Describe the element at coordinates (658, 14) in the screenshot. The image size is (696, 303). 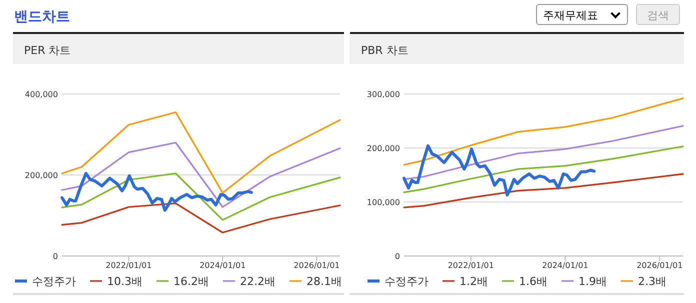
I see `text: 검색` at that location.